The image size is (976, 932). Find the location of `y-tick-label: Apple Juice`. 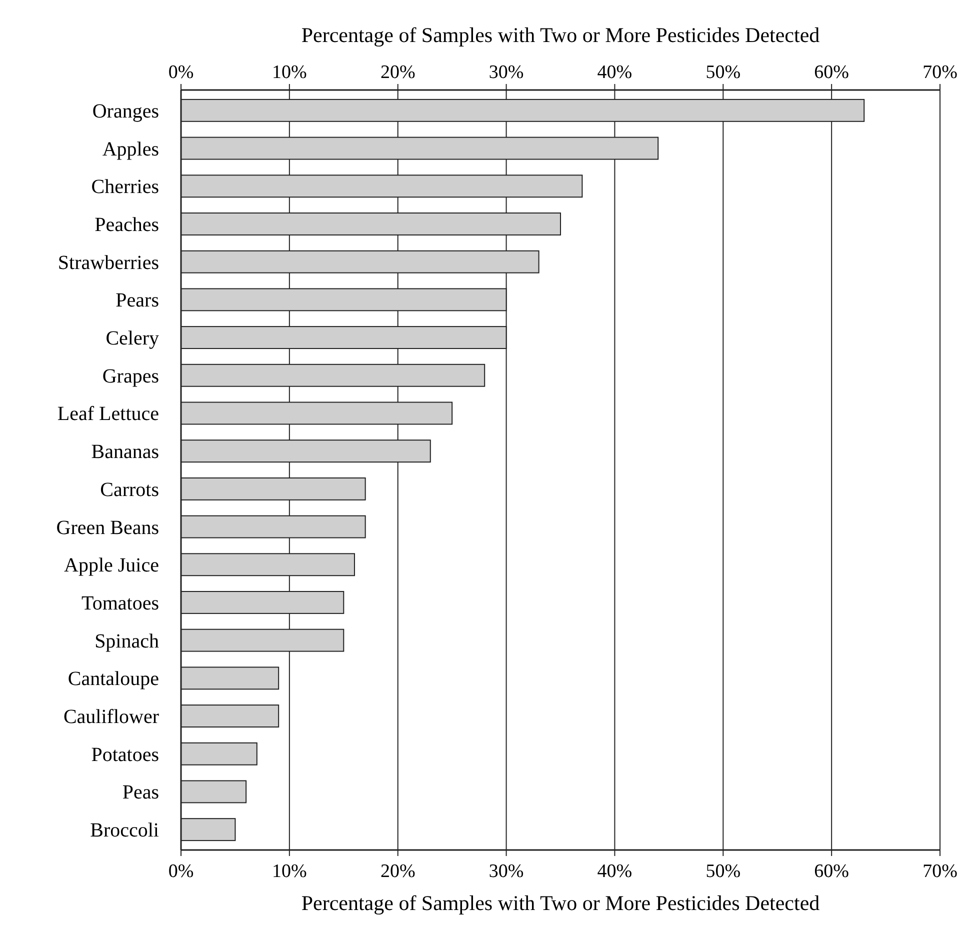

y-tick-label: Apple Juice is located at coordinates (112, 565).